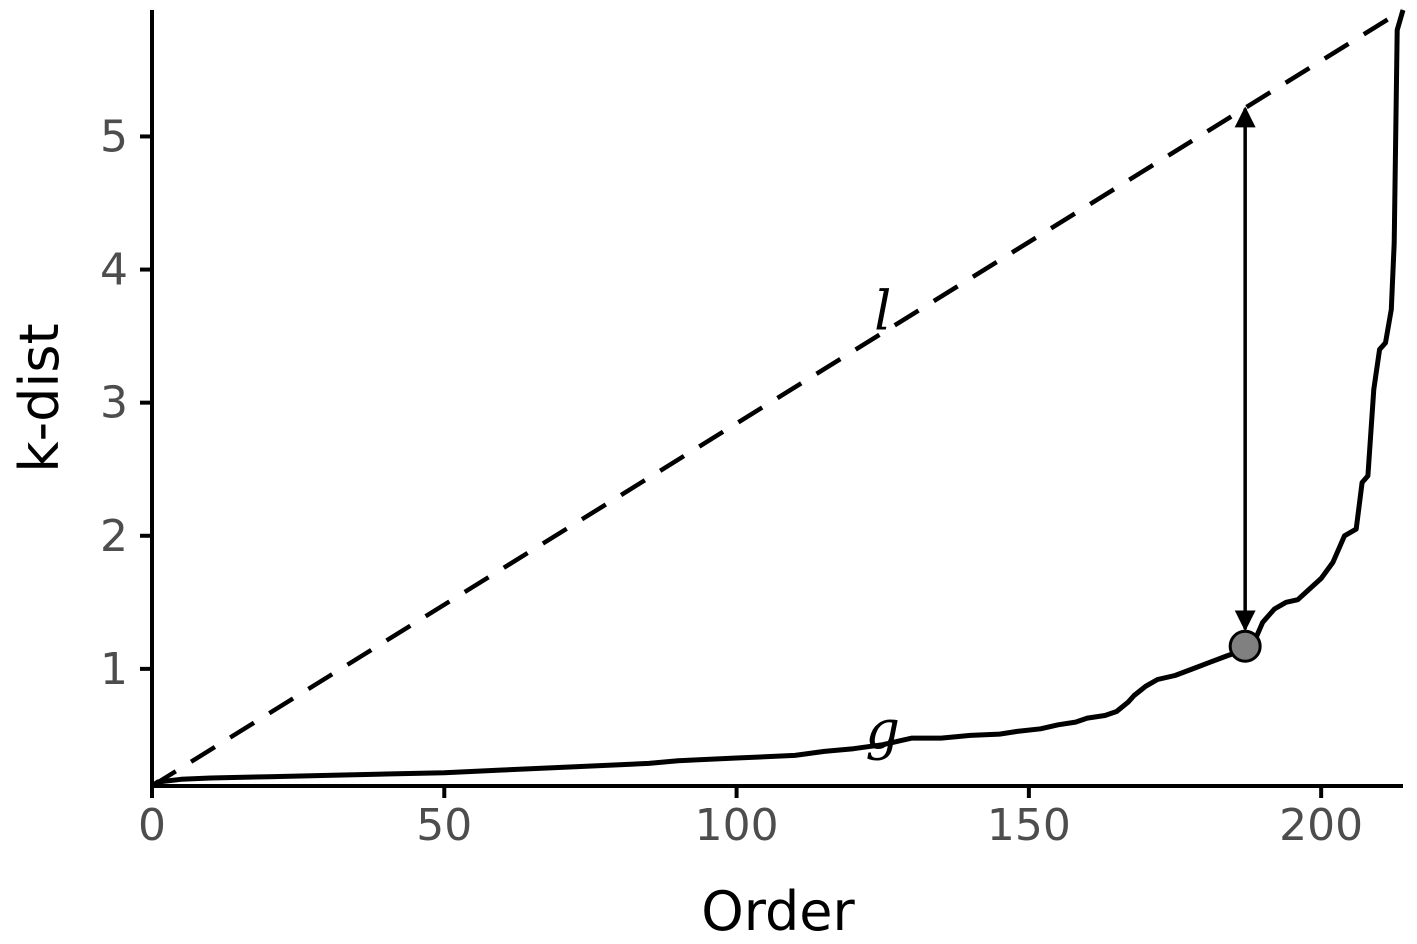 The height and width of the screenshot is (944, 1417). I want to click on x-tick-label: 200, so click(1321, 825).